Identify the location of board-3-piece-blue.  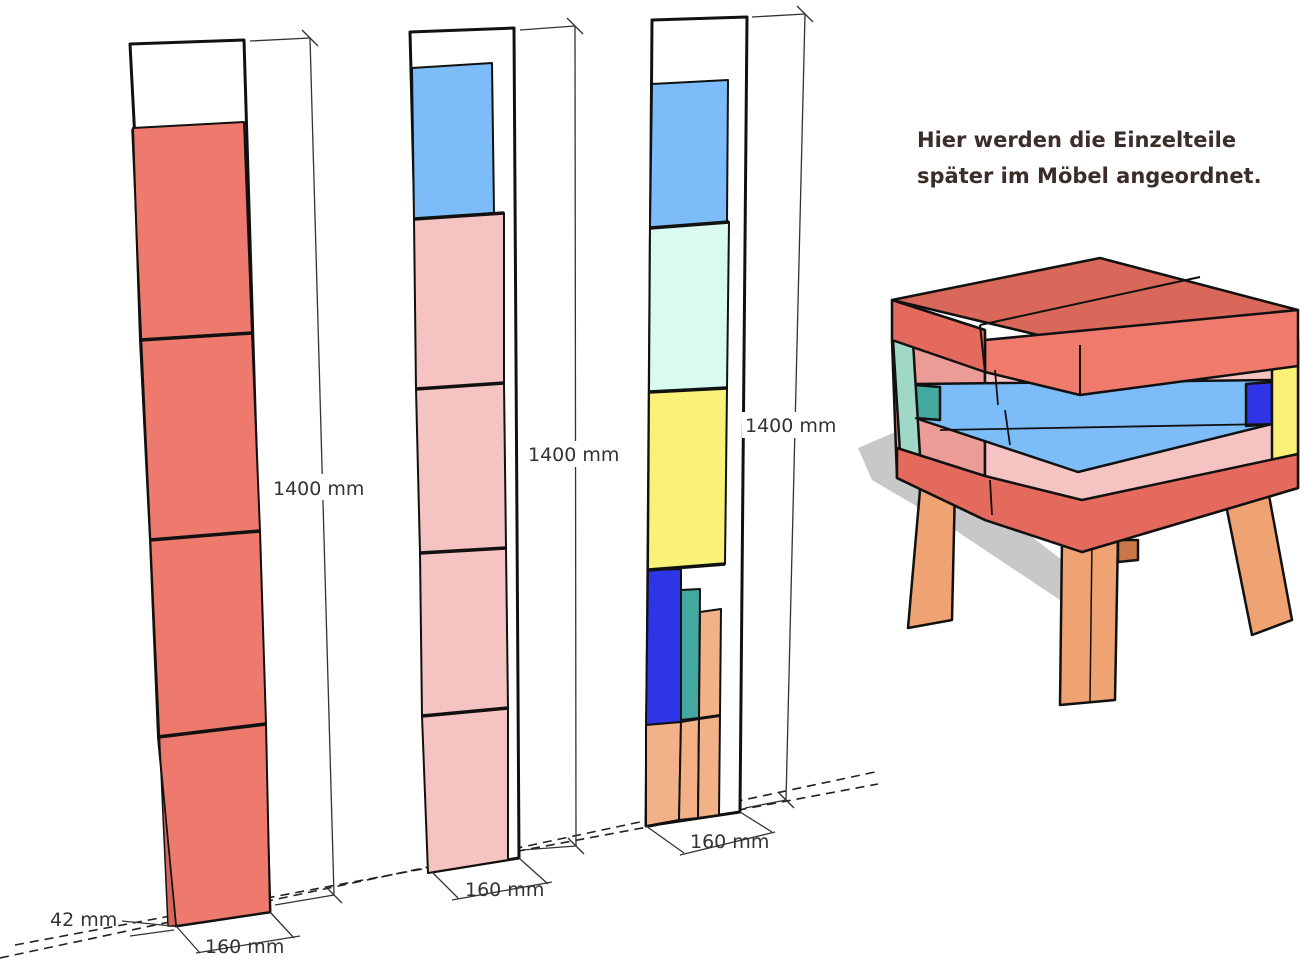
(663, 647).